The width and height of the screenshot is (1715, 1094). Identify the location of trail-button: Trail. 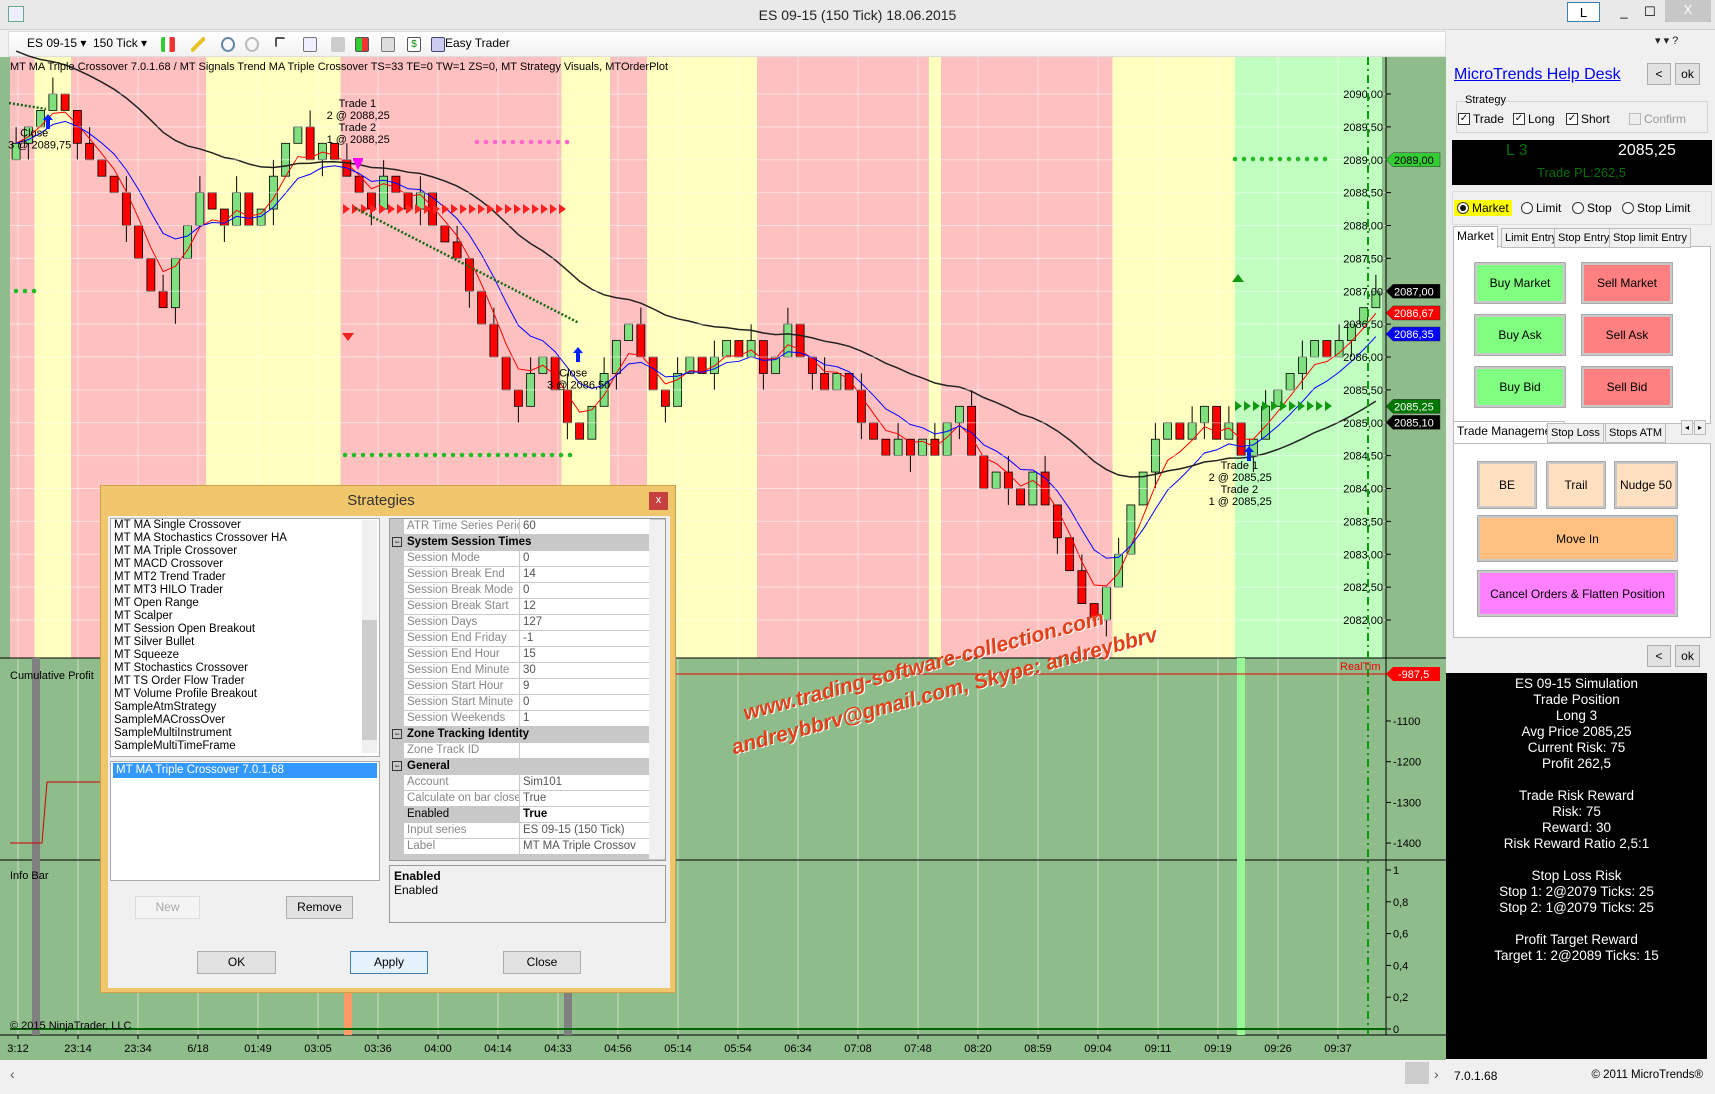
(1576, 485).